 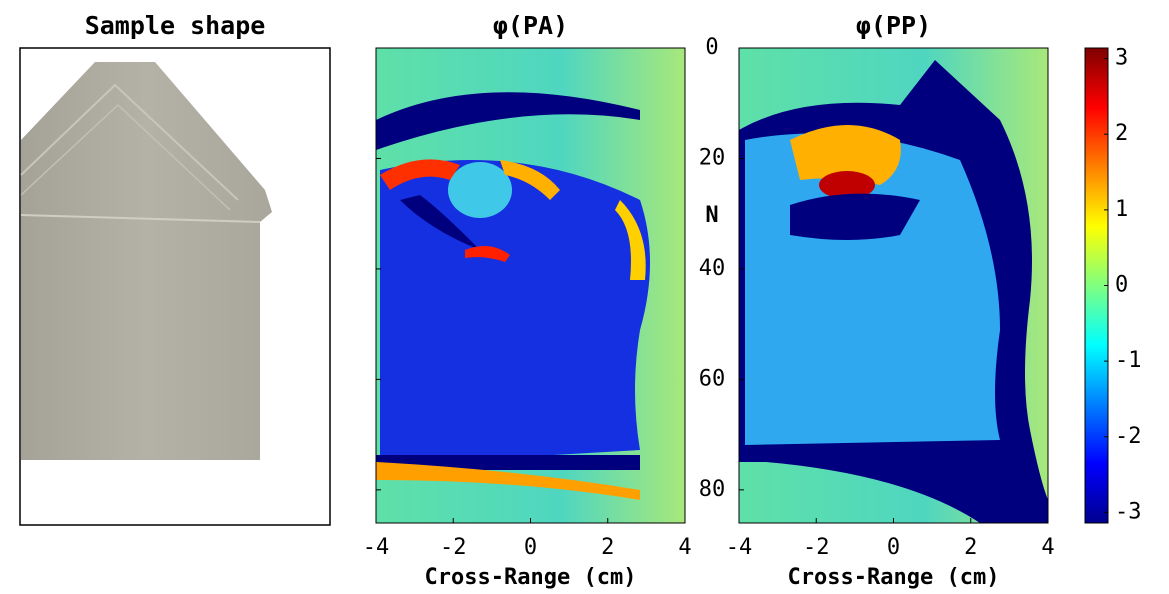 What do you see at coordinates (146, 261) in the screenshot?
I see `sample-photo` at bounding box center [146, 261].